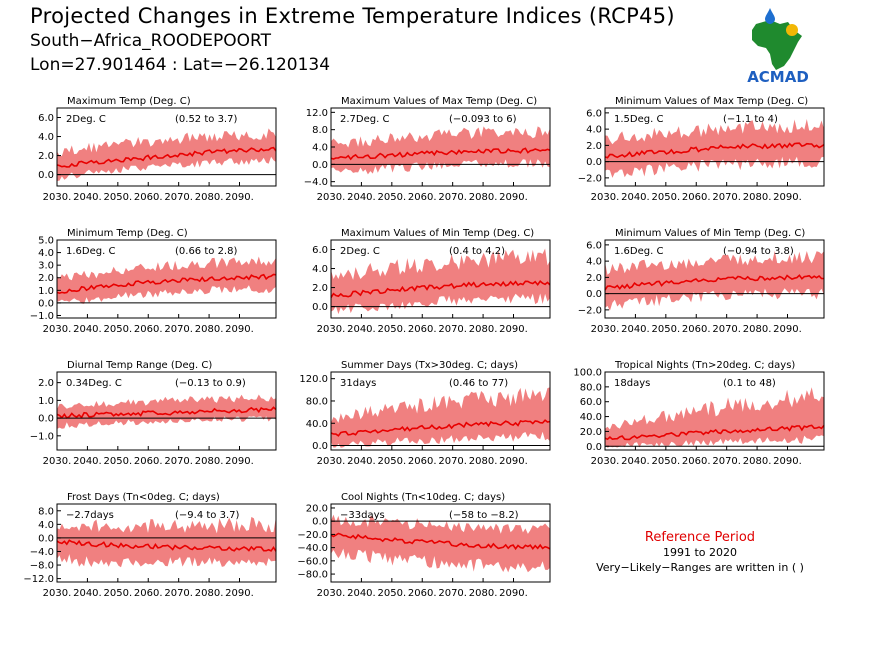 The height and width of the screenshot is (659, 879). Describe the element at coordinates (750, 119) in the screenshot. I see `range-label: (−1.1 to 4)` at that location.